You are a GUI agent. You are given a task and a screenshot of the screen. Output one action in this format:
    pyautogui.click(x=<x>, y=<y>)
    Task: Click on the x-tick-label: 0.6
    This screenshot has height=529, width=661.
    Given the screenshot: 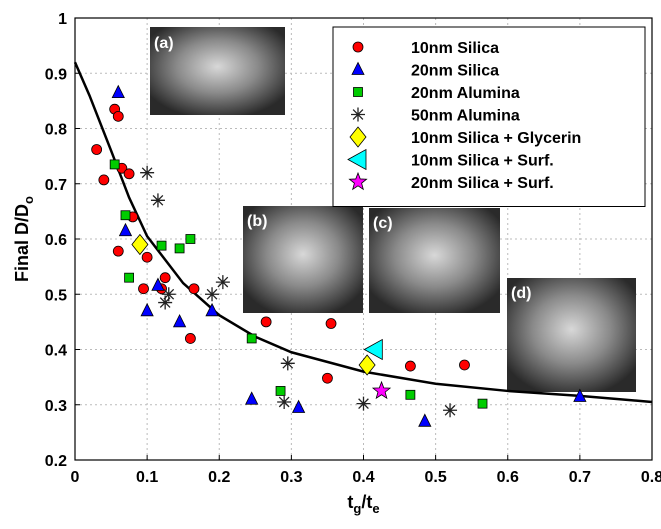 What is the action you would take?
    pyautogui.click(x=508, y=477)
    